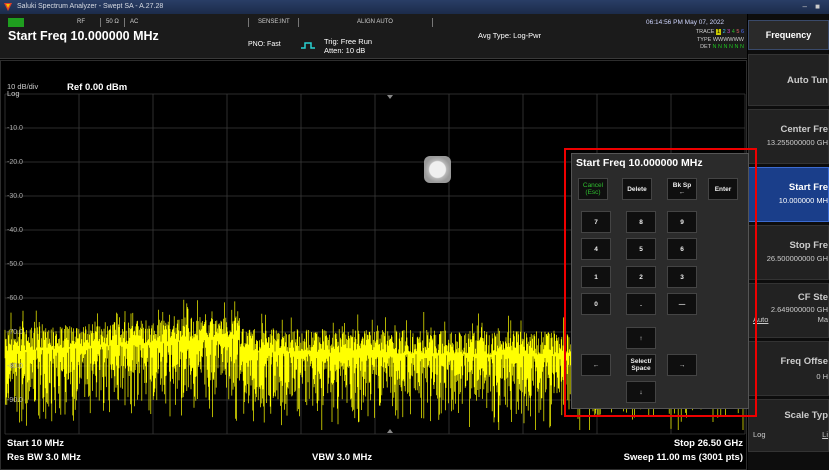 This screenshot has height=470, width=829. What do you see at coordinates (822, 376) in the screenshot?
I see `softkey-value: 0 H` at bounding box center [822, 376].